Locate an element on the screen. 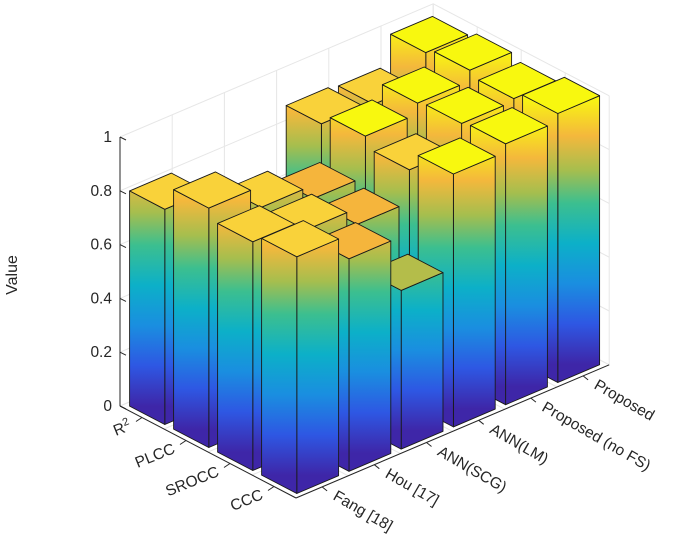 This screenshot has width=685, height=554. bar-CCC-Fang [18] is located at coordinates (300, 357).